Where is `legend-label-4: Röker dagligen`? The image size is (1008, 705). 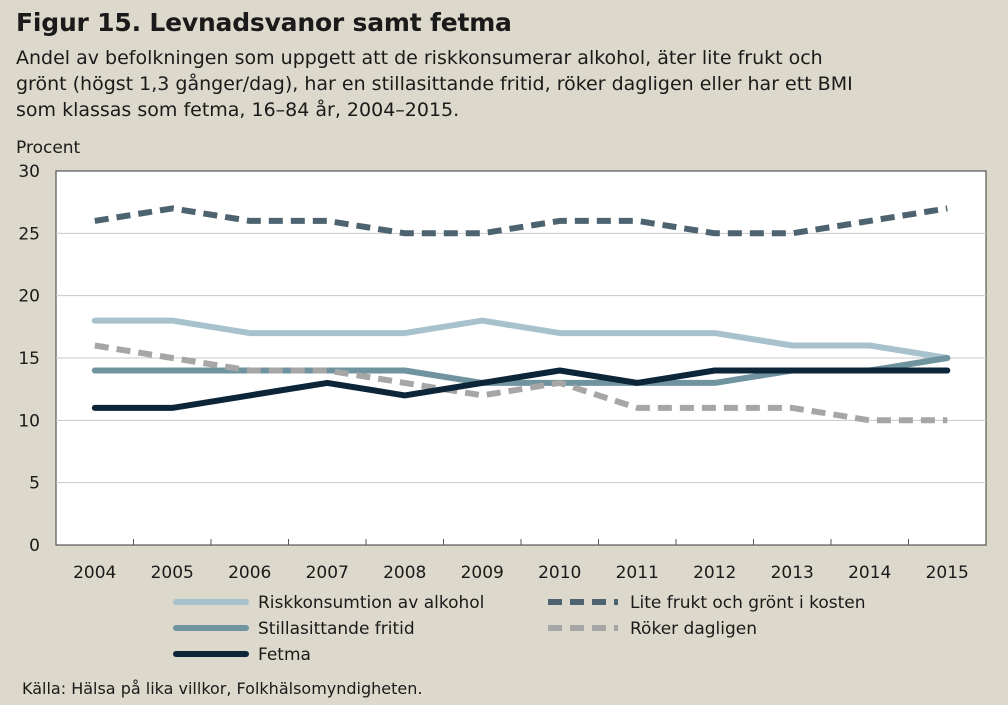 legend-label-4: Röker dagligen is located at coordinates (693, 629).